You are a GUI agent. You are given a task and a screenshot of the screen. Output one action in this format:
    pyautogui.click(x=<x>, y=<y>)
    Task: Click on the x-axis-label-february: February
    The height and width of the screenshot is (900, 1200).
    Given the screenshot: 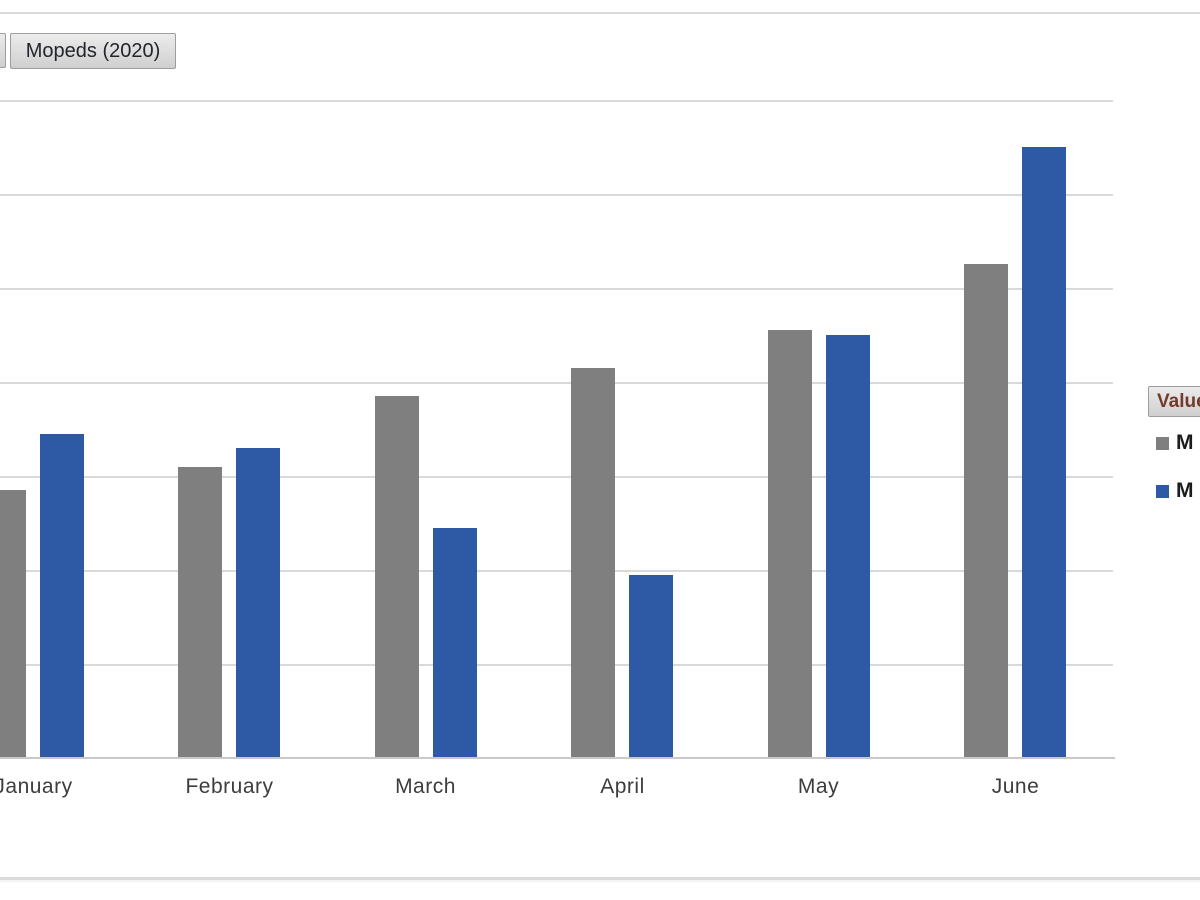 What is the action you would take?
    pyautogui.click(x=229, y=786)
    